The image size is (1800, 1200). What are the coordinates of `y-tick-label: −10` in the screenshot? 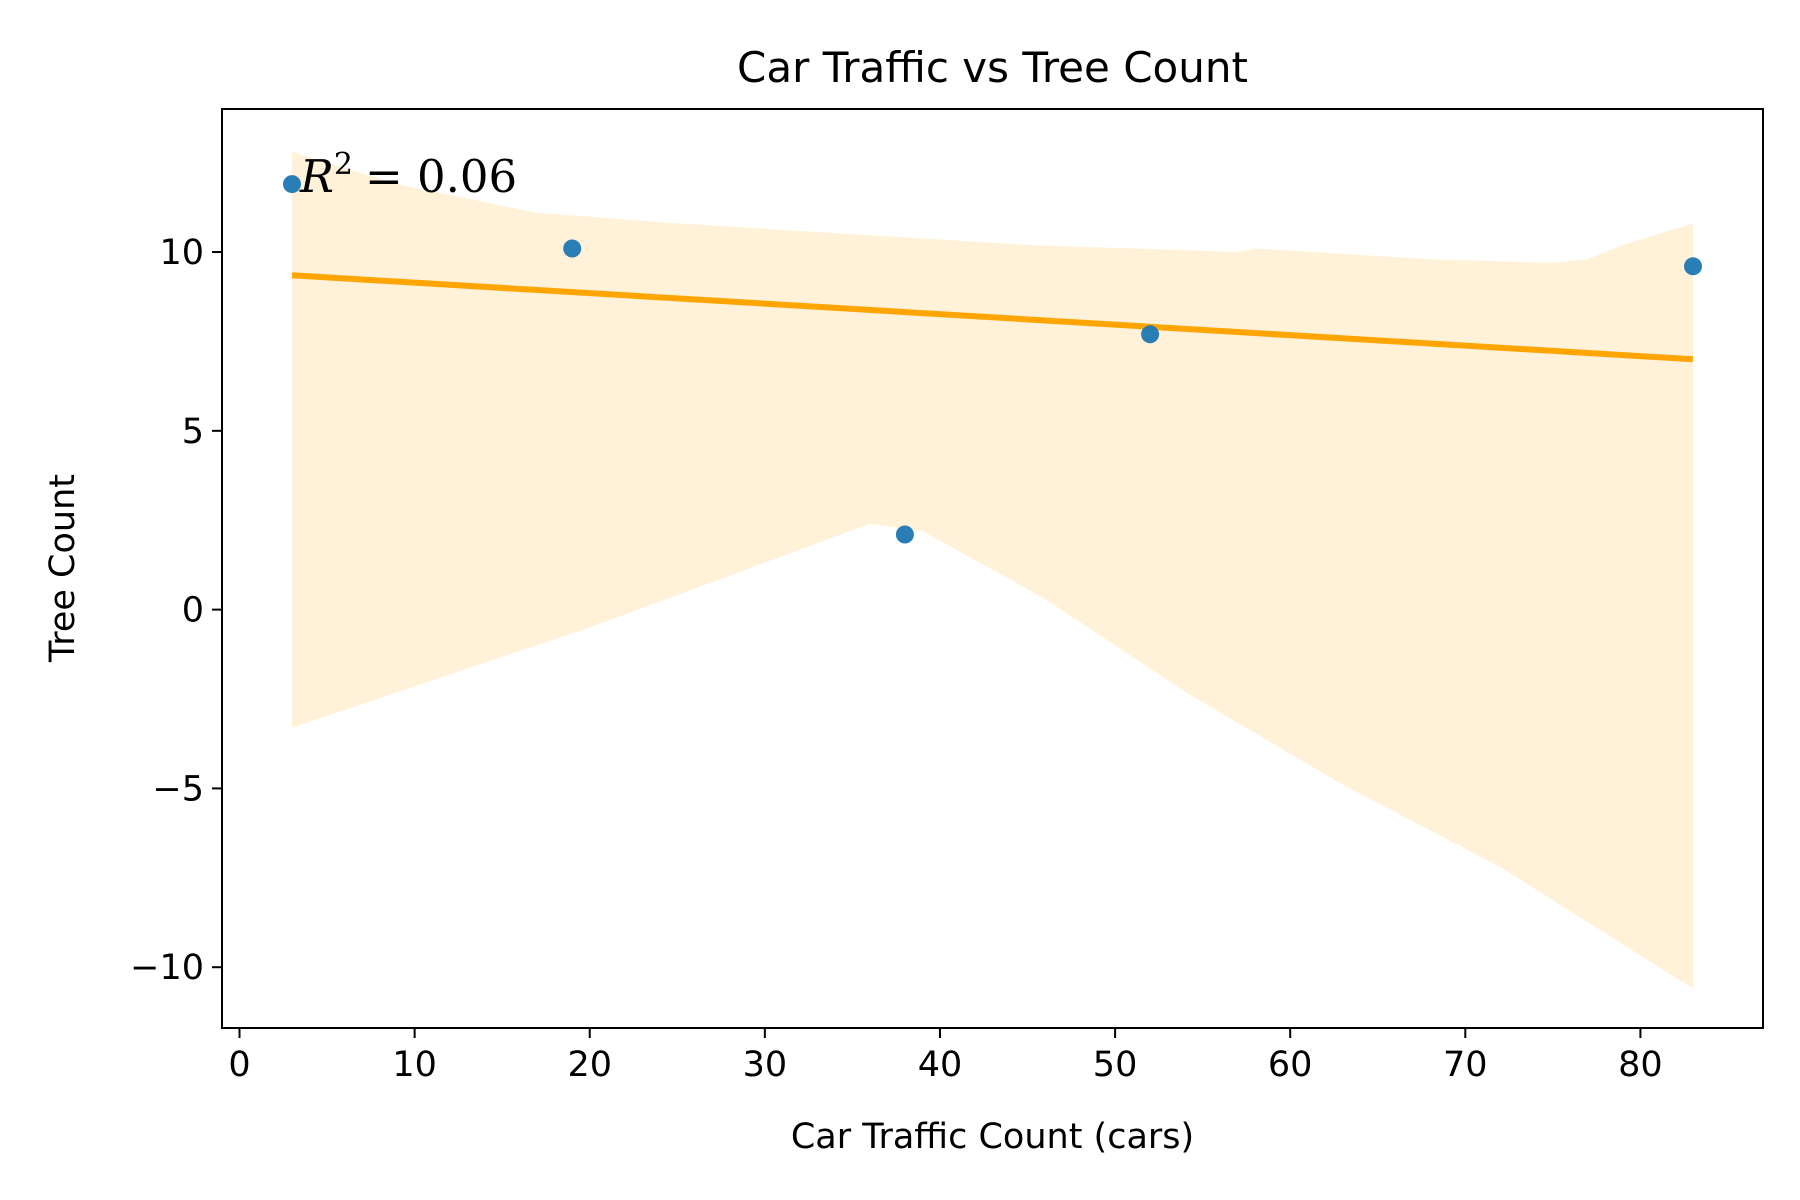 It's located at (167, 968).